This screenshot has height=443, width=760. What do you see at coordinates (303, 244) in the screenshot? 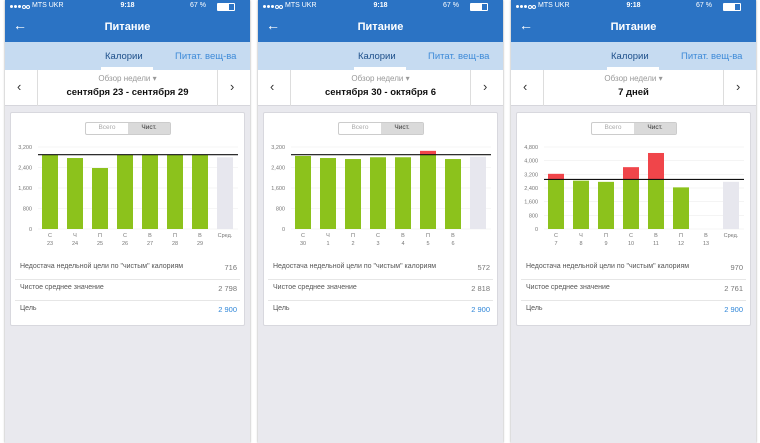
I see `x-tick-label: 30` at bounding box center [303, 244].